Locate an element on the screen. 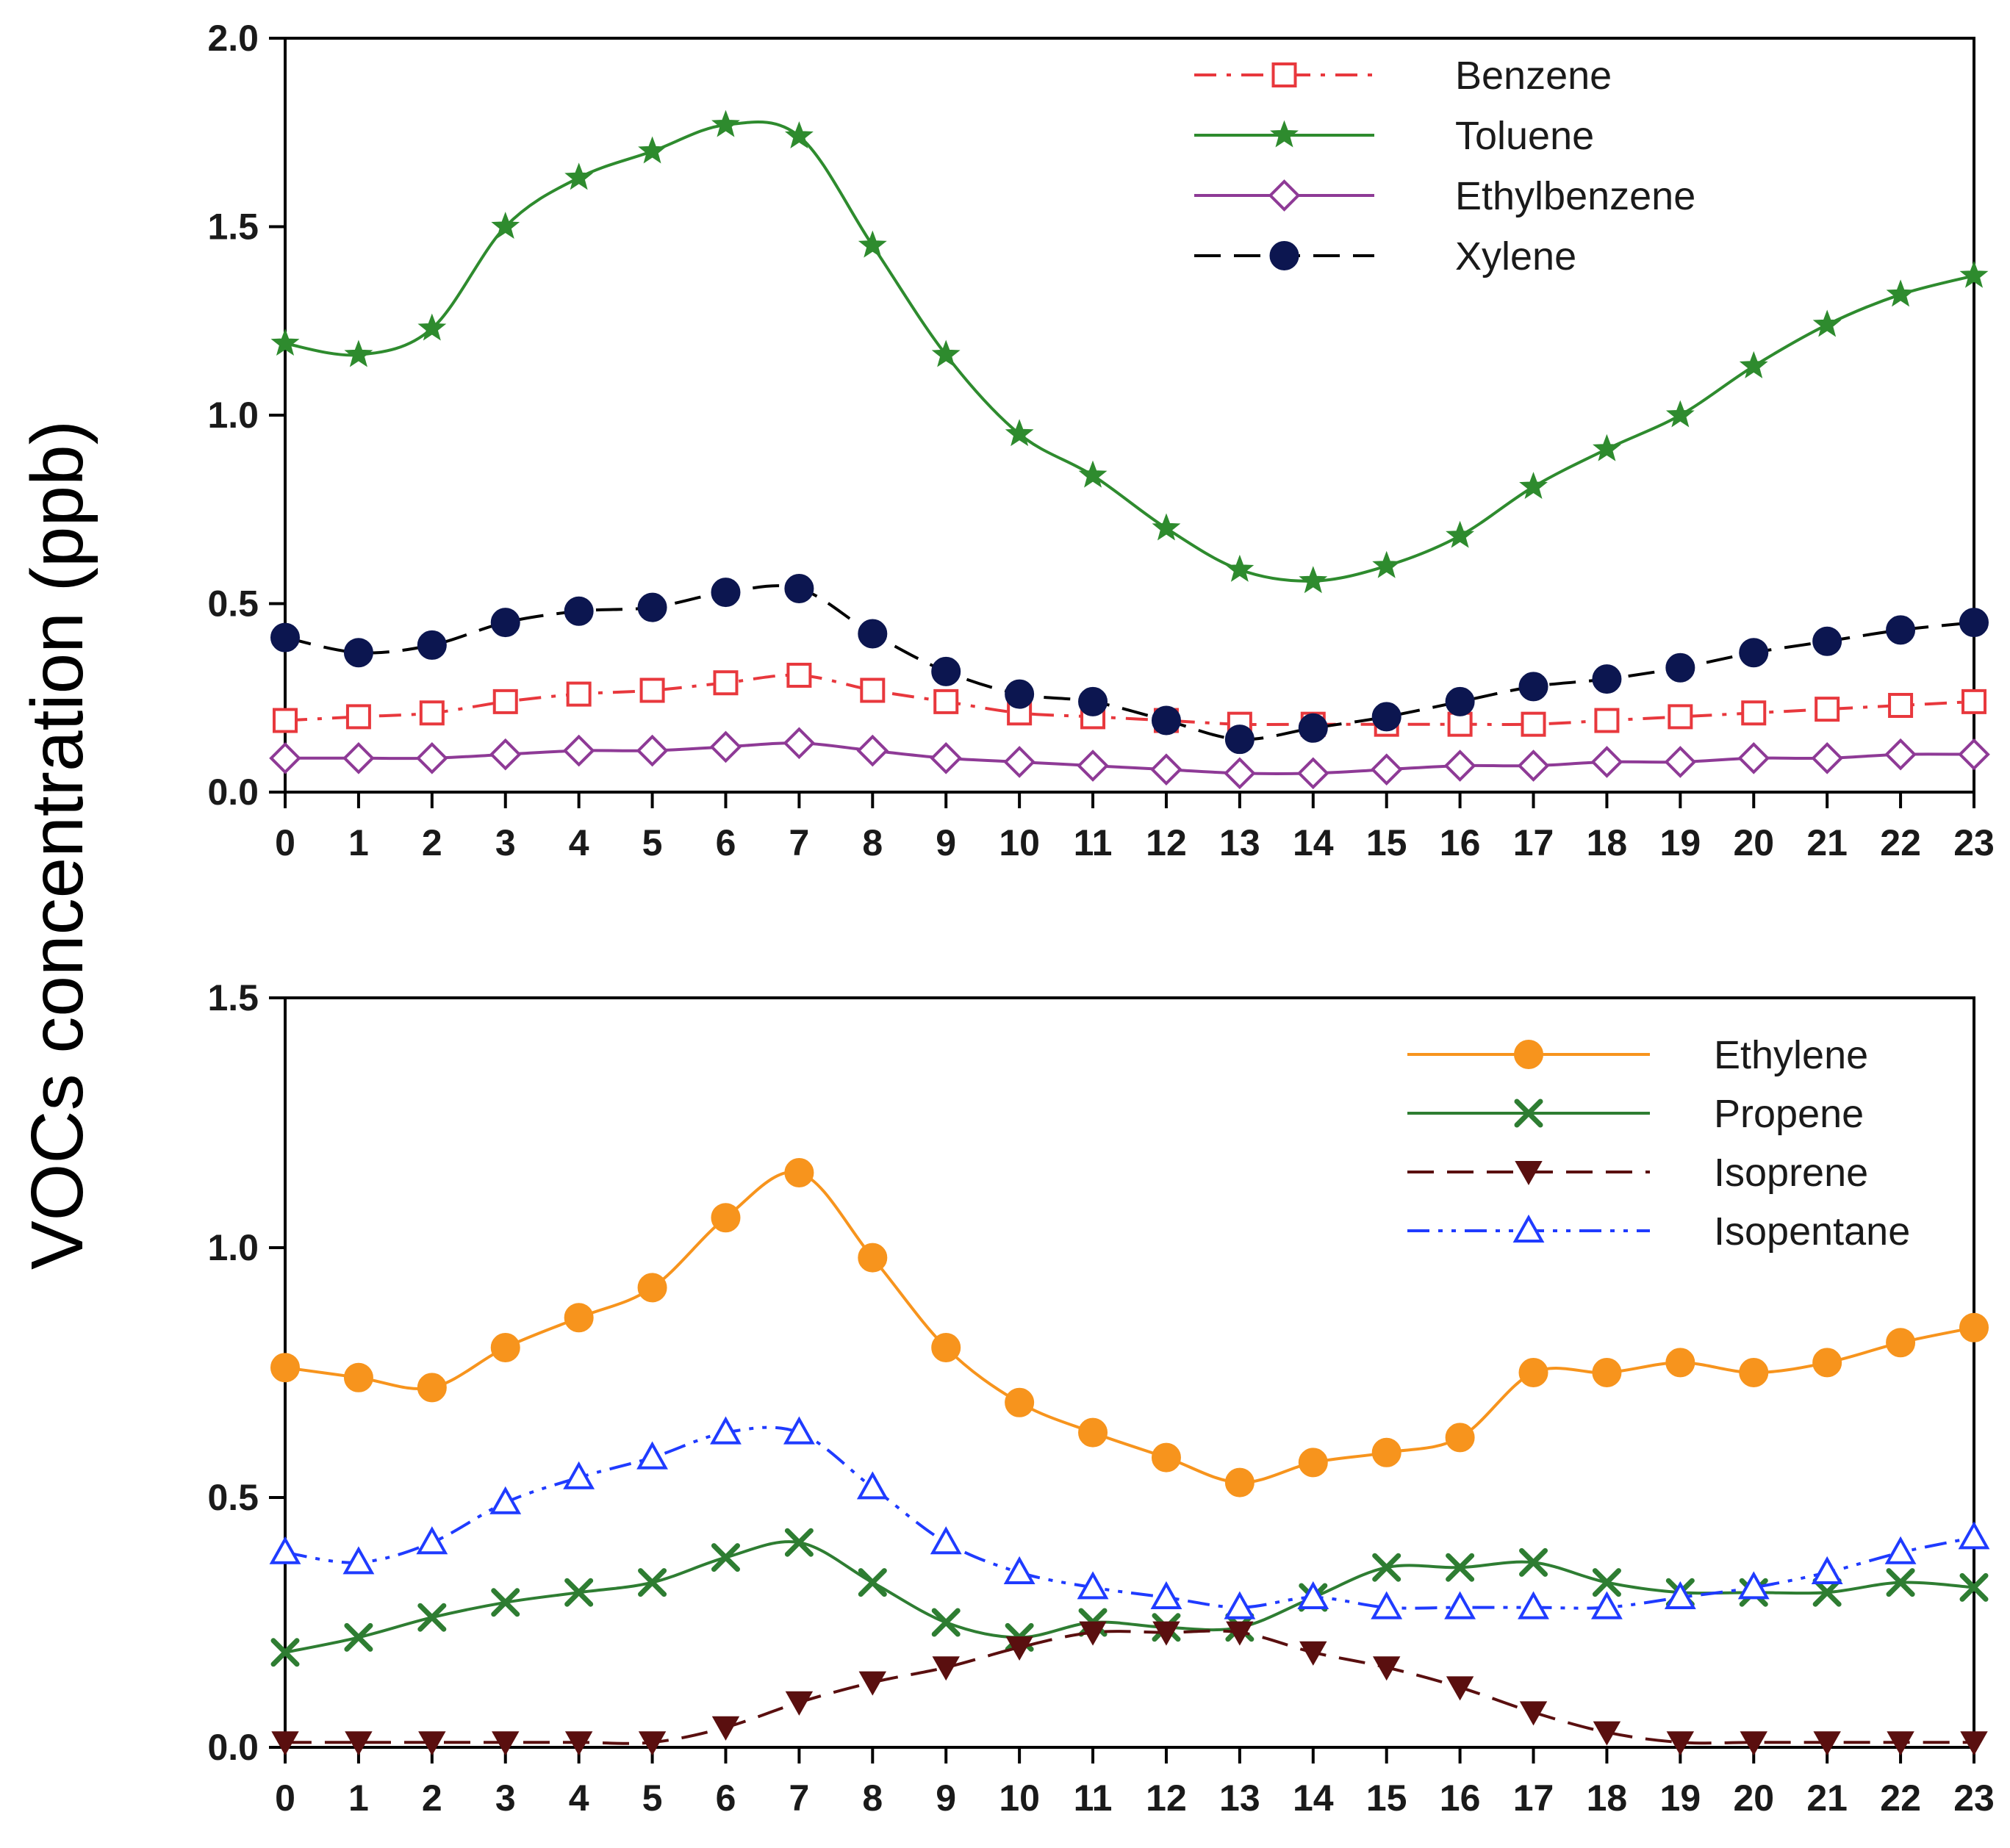 This screenshot has height=1848, width=2010. x-tick-label: 4 is located at coordinates (579, 1798).